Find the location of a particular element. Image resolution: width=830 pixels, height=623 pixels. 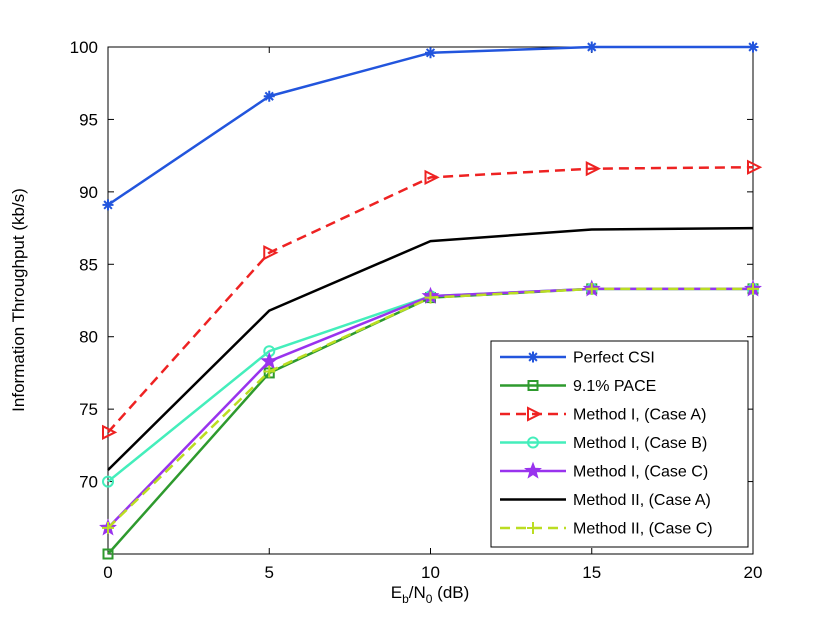

y-tick-label: 90 is located at coordinates (88, 192).